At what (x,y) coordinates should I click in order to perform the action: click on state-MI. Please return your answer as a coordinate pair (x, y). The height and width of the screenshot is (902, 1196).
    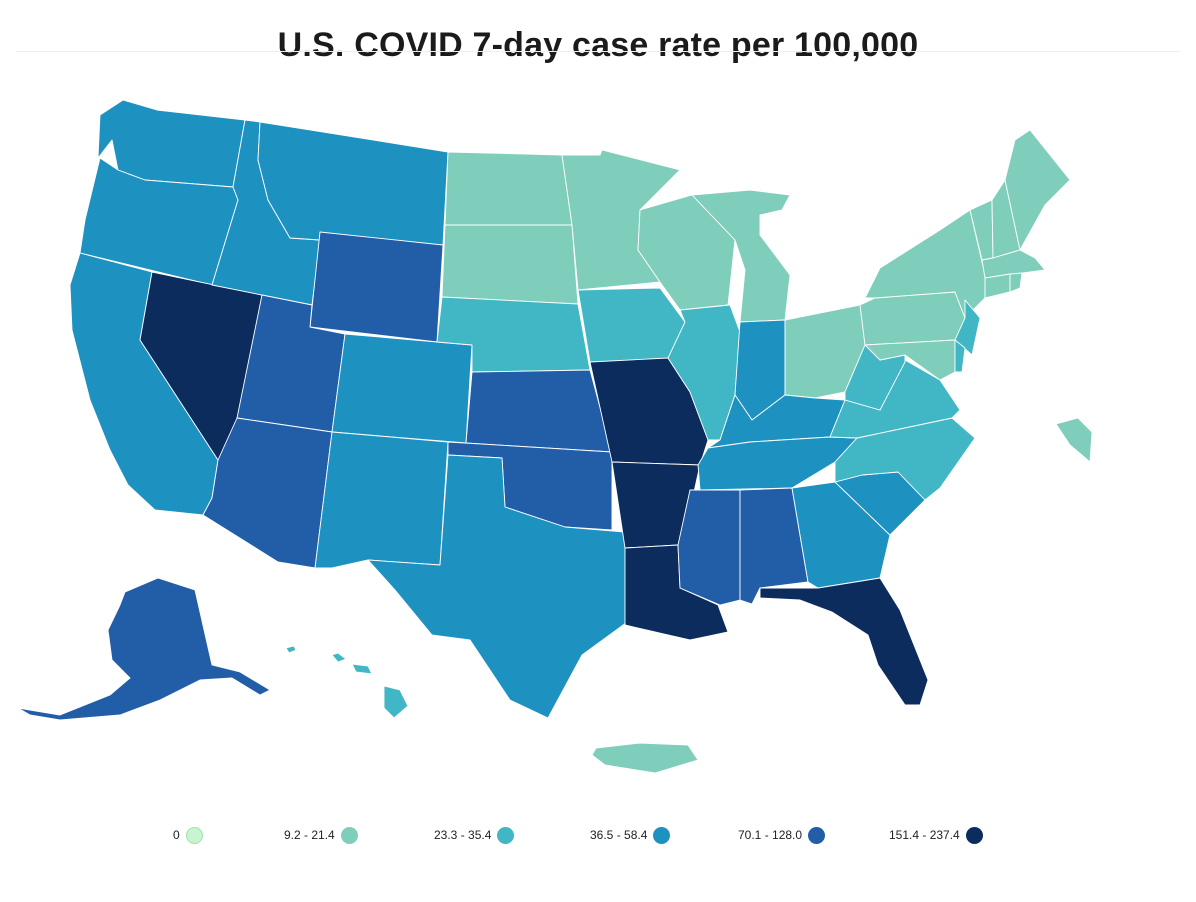
    Looking at the image, I should click on (741, 256).